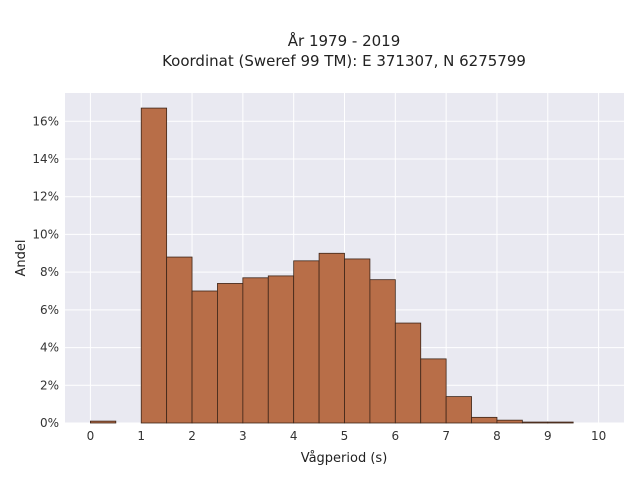  Describe the element at coordinates (294, 436) in the screenshot. I see `x-tick-label-4: 4` at that location.